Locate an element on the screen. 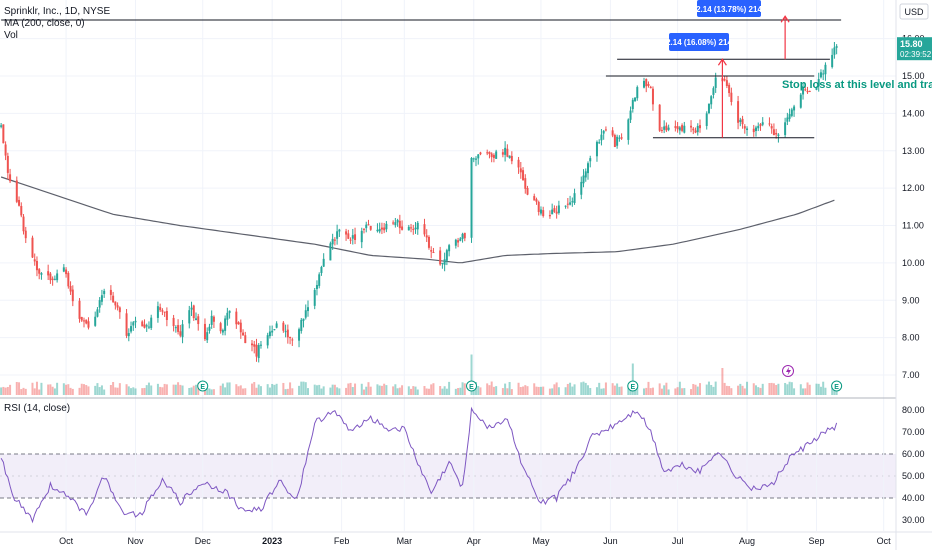  ma-200-line is located at coordinates (417, 220).